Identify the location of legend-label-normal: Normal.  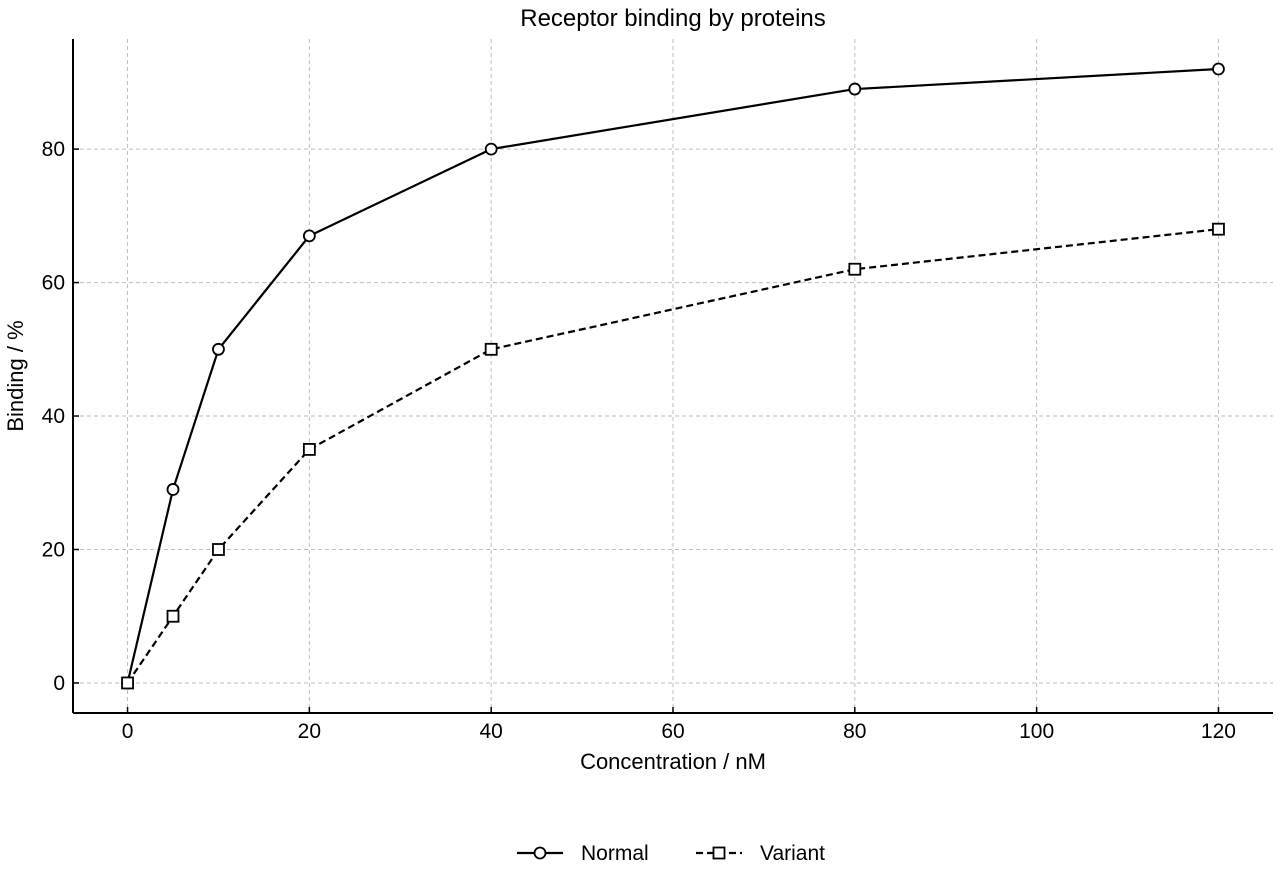
(615, 853).